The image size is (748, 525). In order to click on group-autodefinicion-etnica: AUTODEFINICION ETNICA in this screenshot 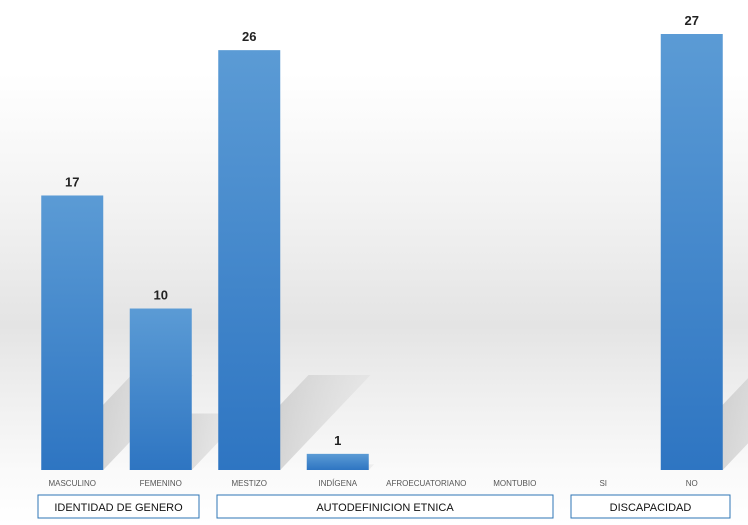, I will do `click(385, 506)`.